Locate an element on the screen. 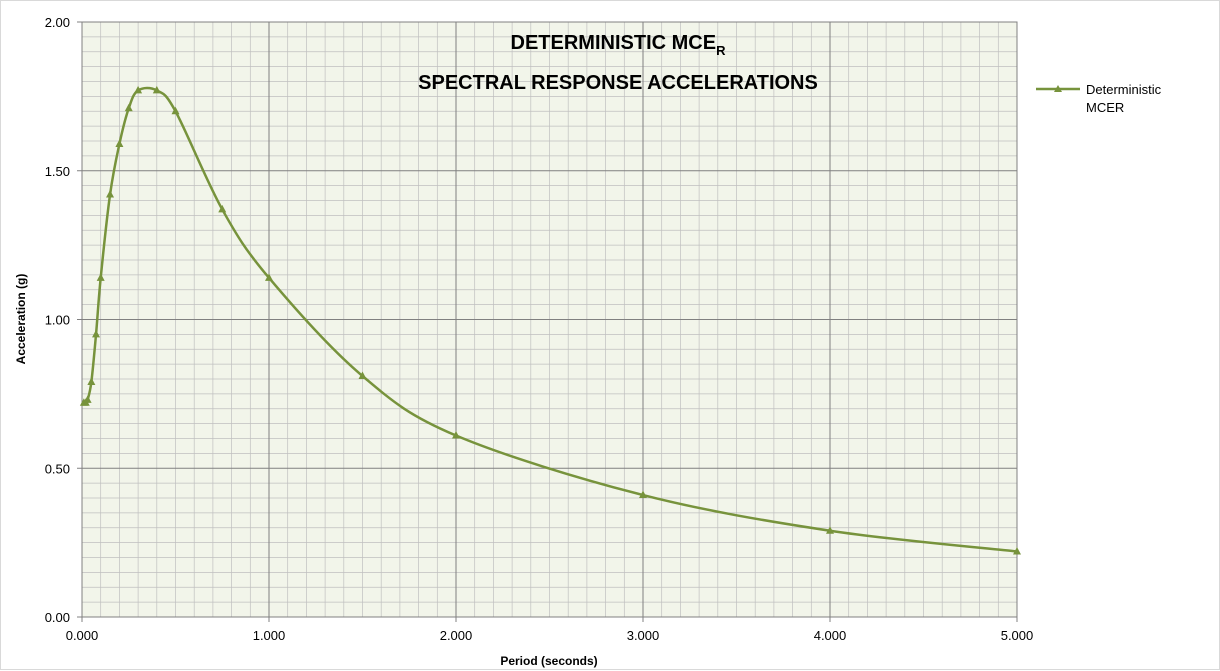  chart-title-subscript: R is located at coordinates (721, 50).